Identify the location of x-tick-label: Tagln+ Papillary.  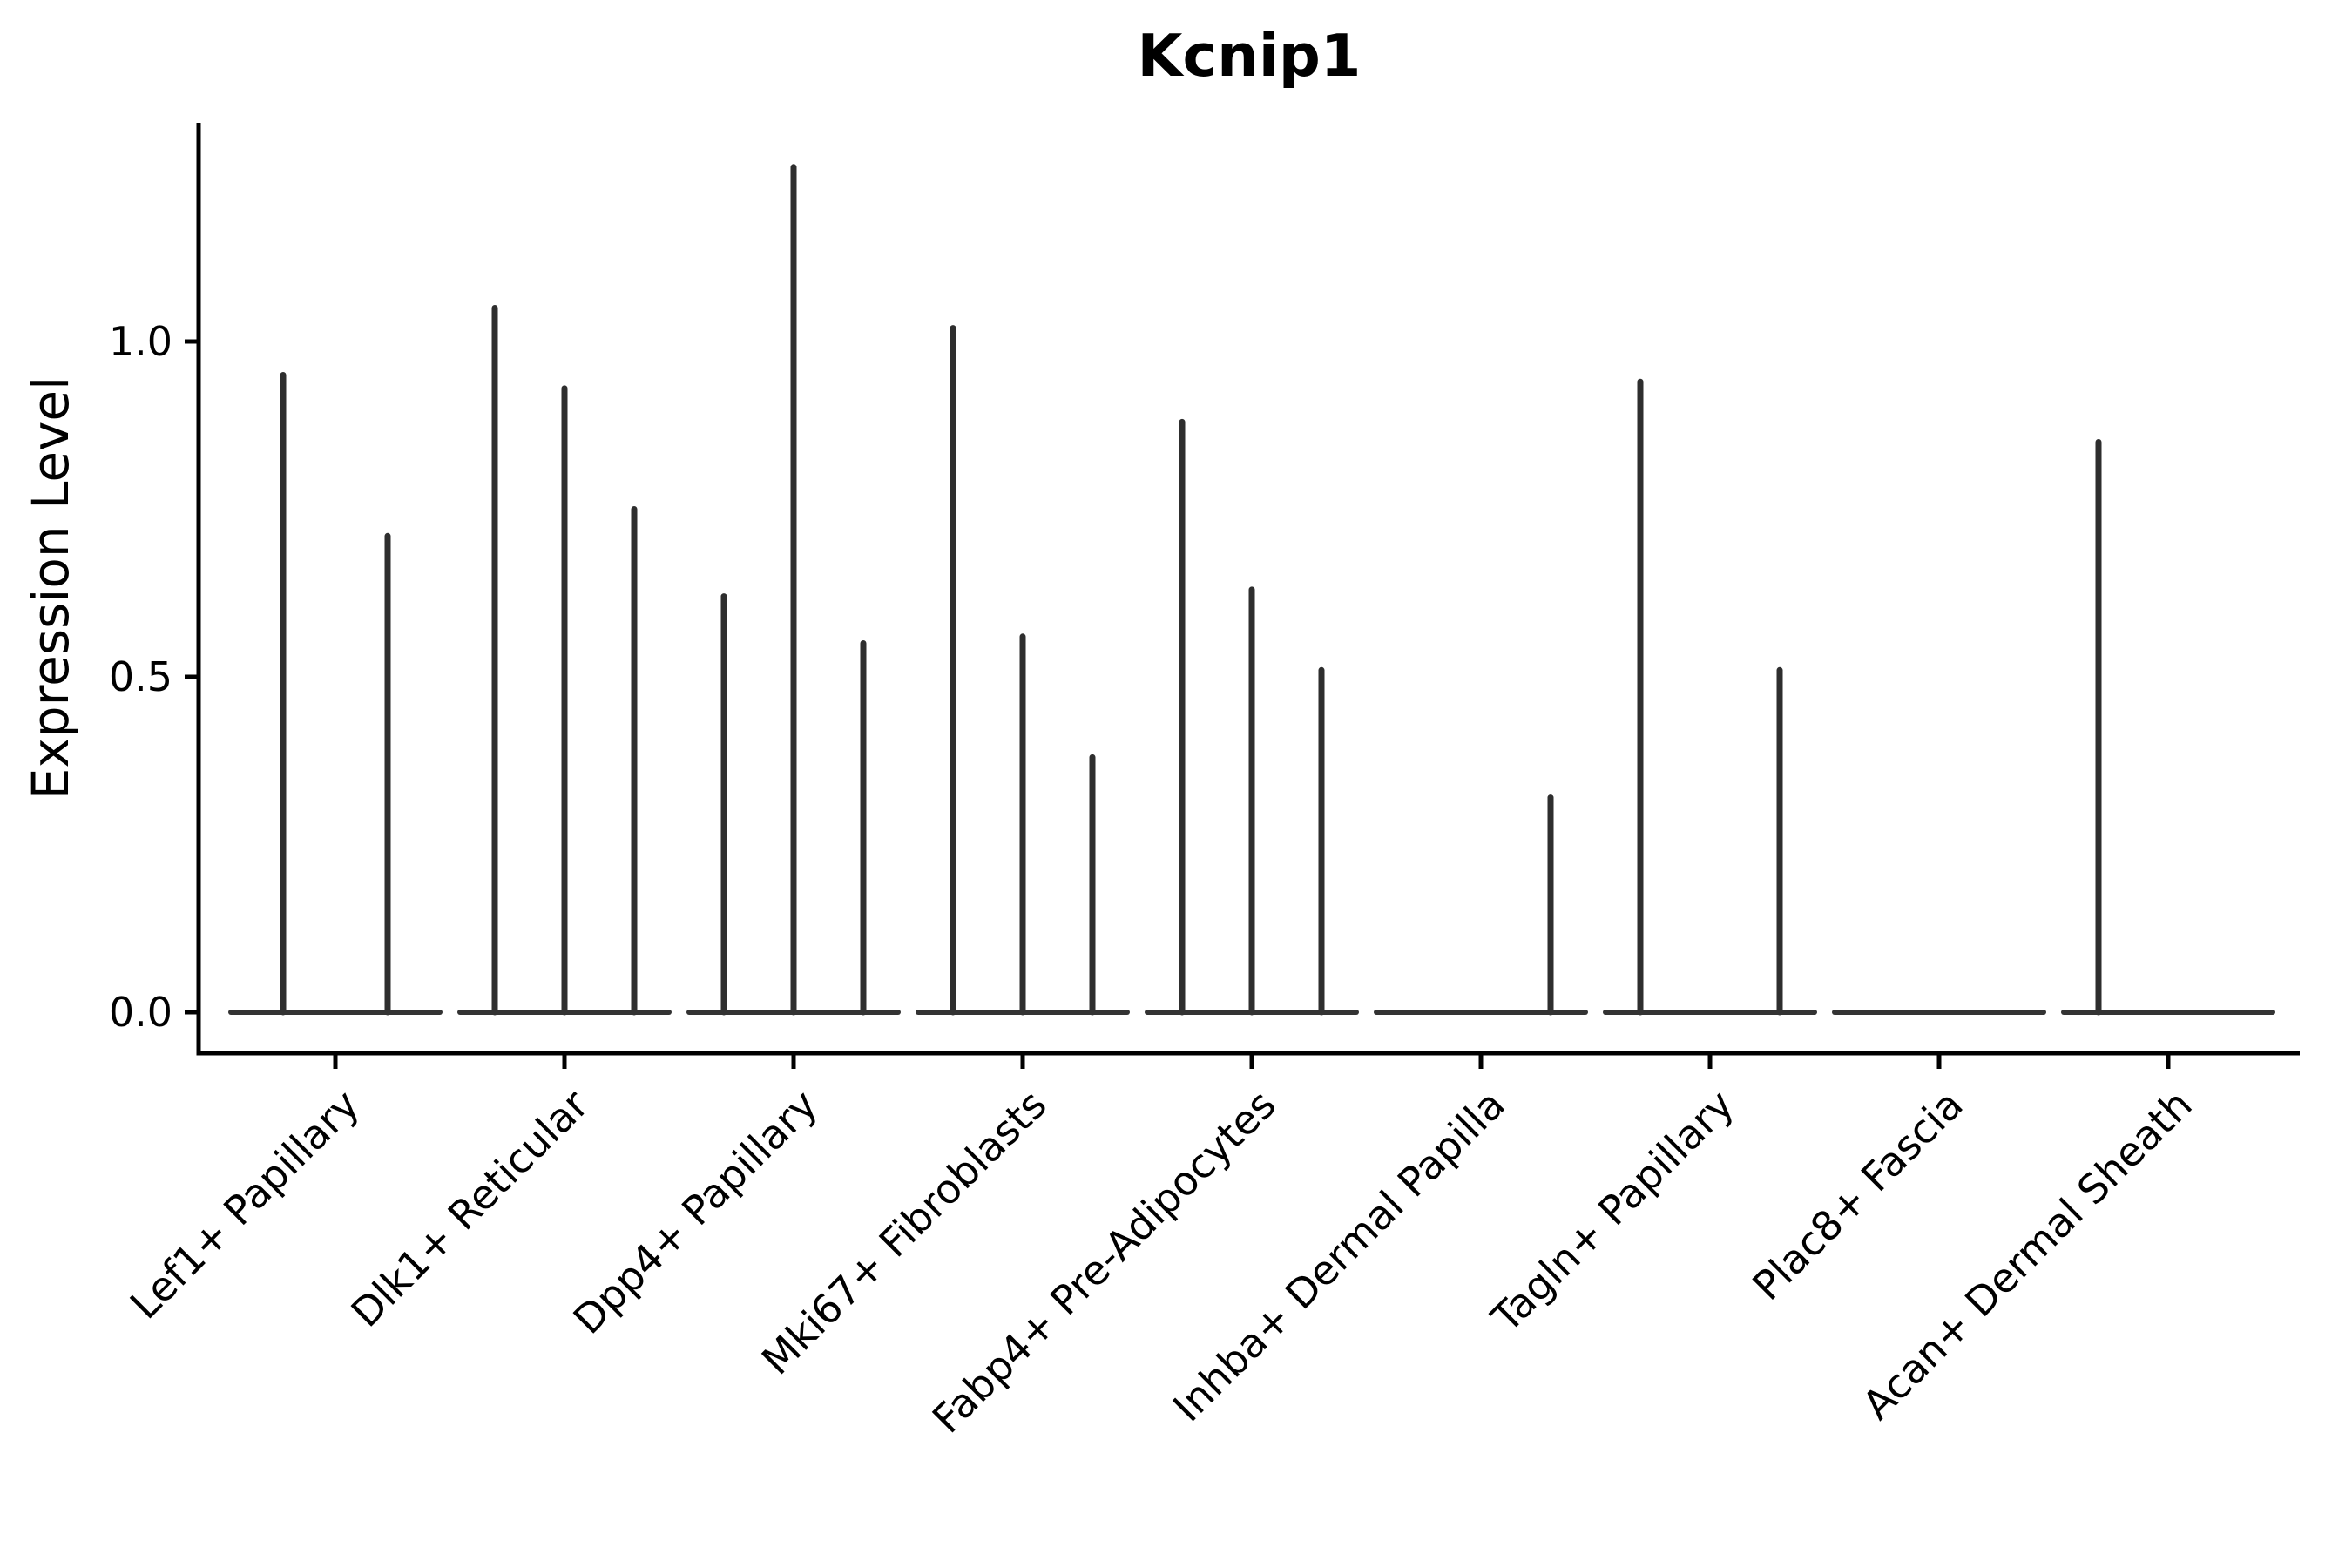
(1612, 1211).